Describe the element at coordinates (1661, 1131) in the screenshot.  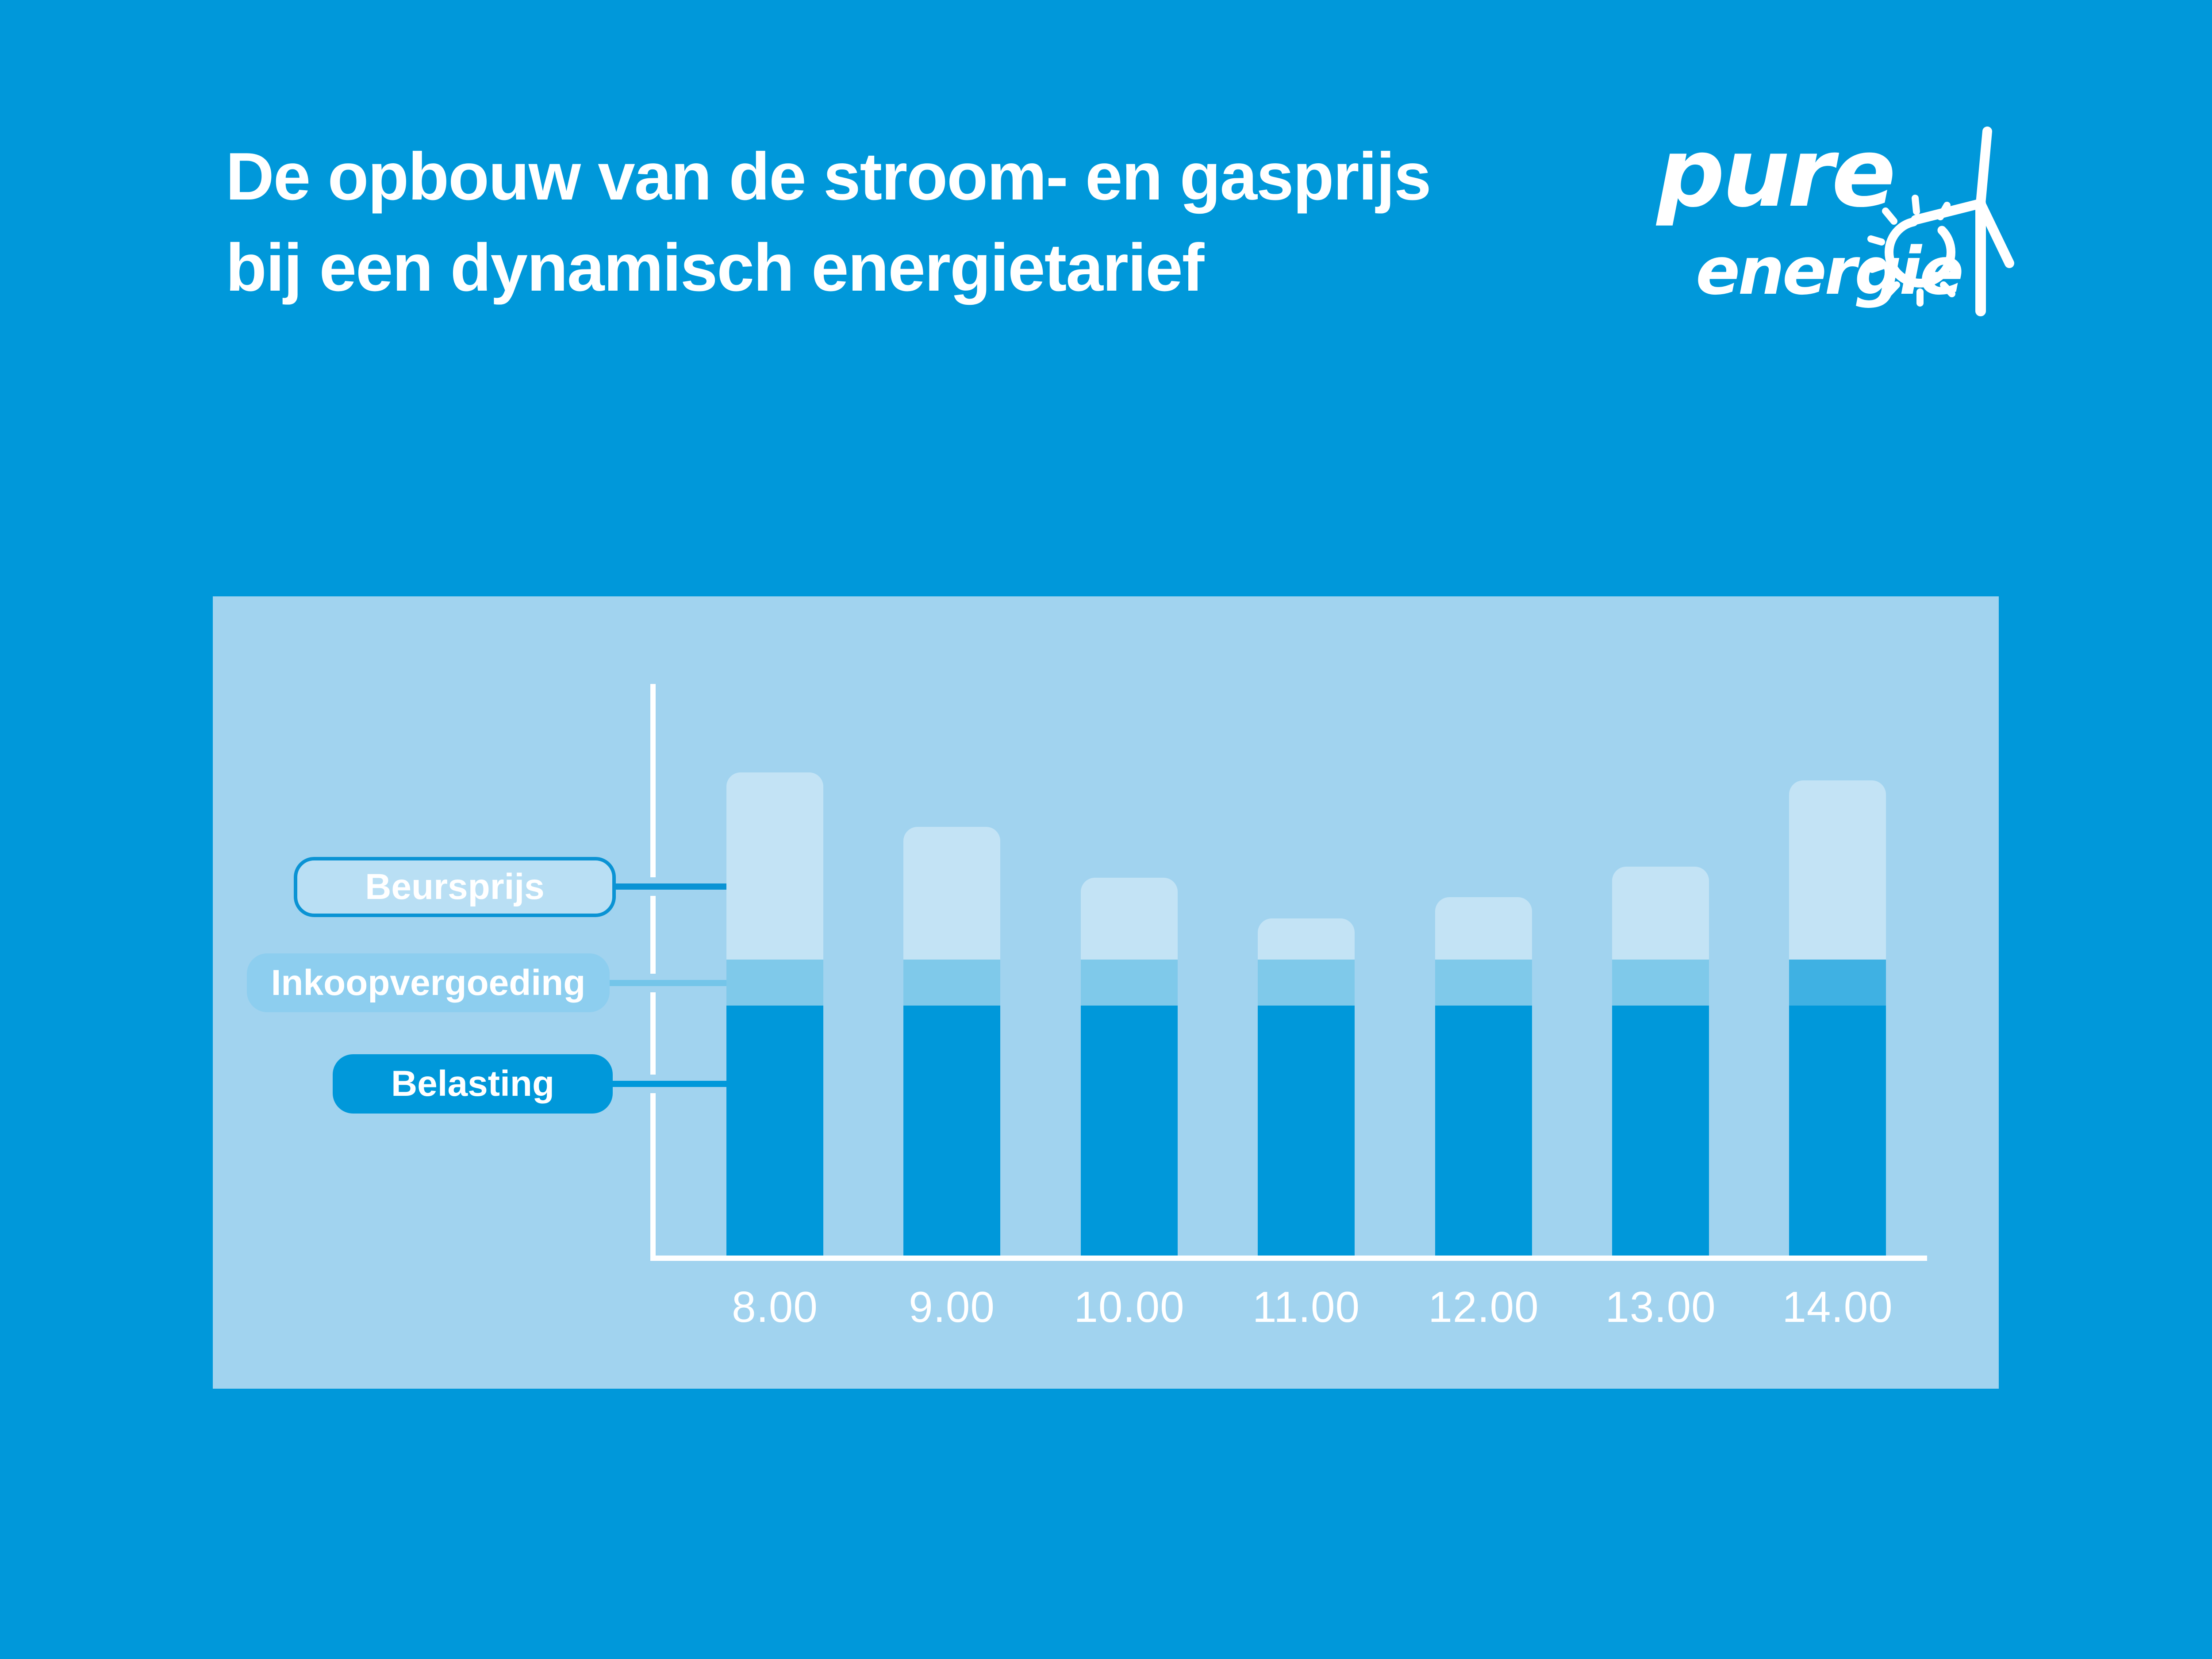
I see `bar-segment-belasting-13.00` at that location.